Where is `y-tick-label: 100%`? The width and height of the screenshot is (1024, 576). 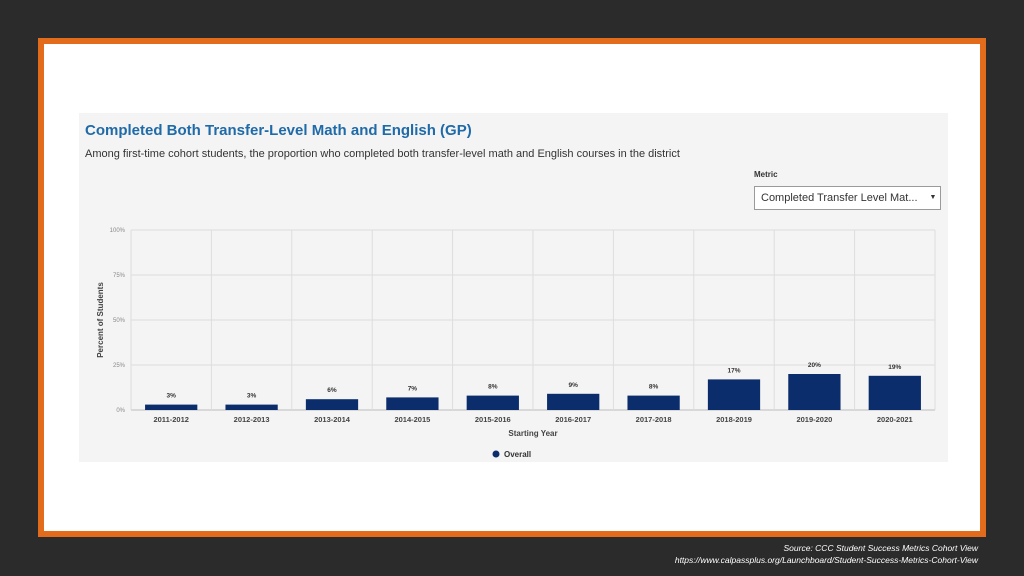
y-tick-label: 100% is located at coordinates (118, 231).